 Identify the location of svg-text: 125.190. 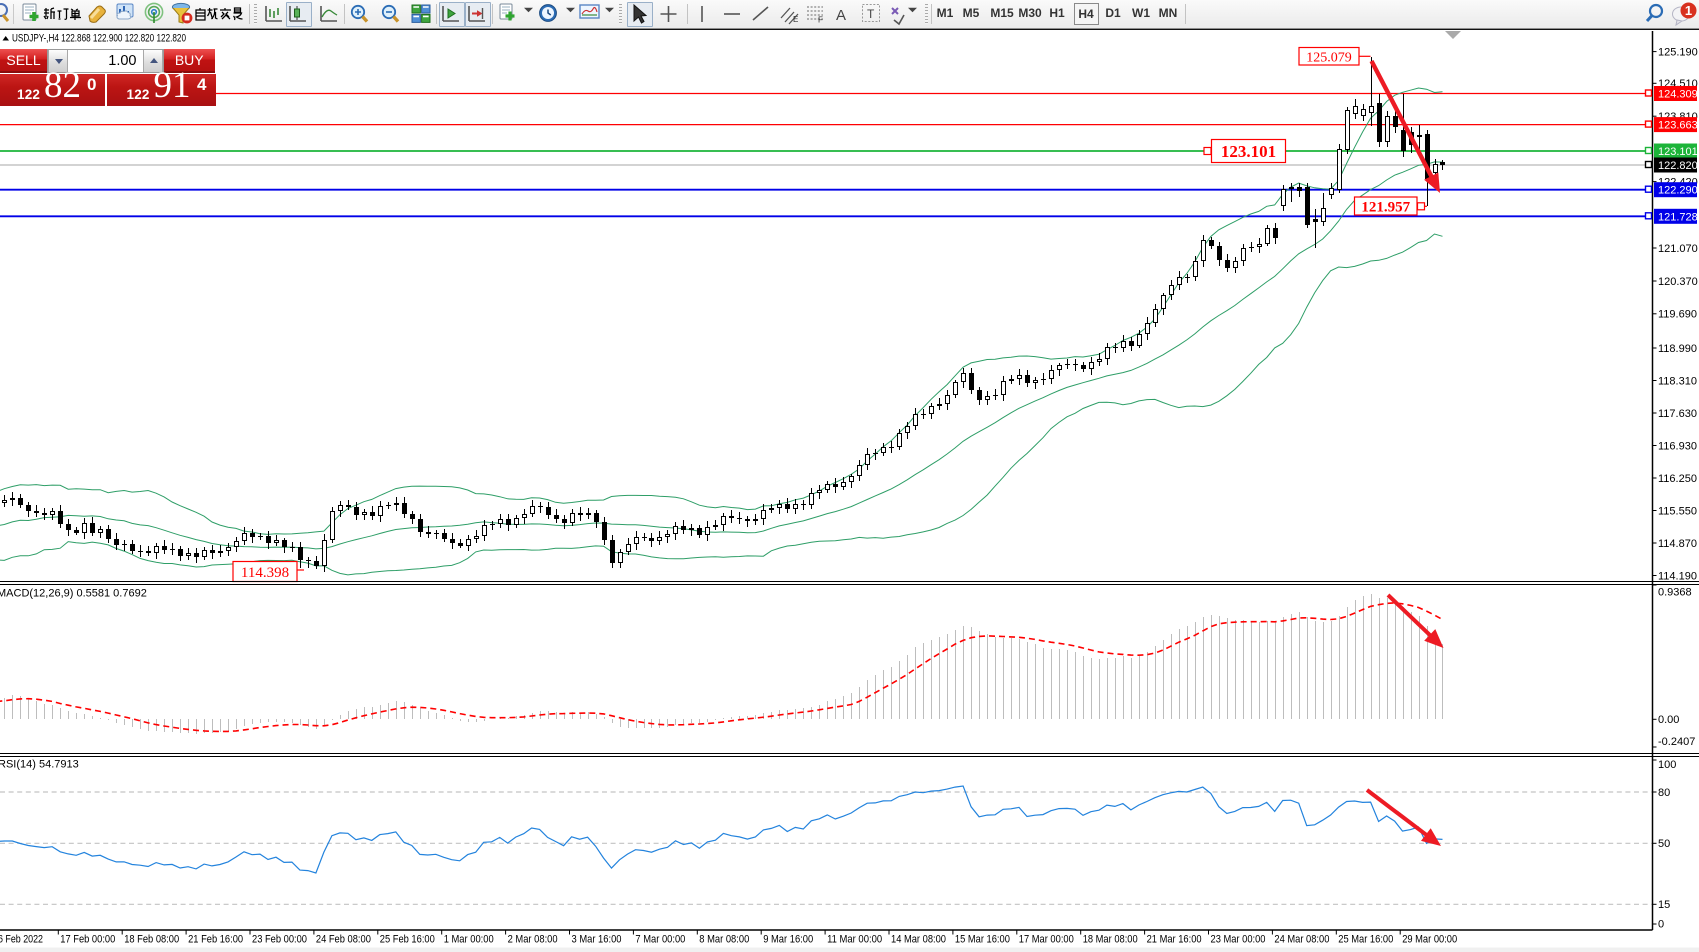
(1678, 52).